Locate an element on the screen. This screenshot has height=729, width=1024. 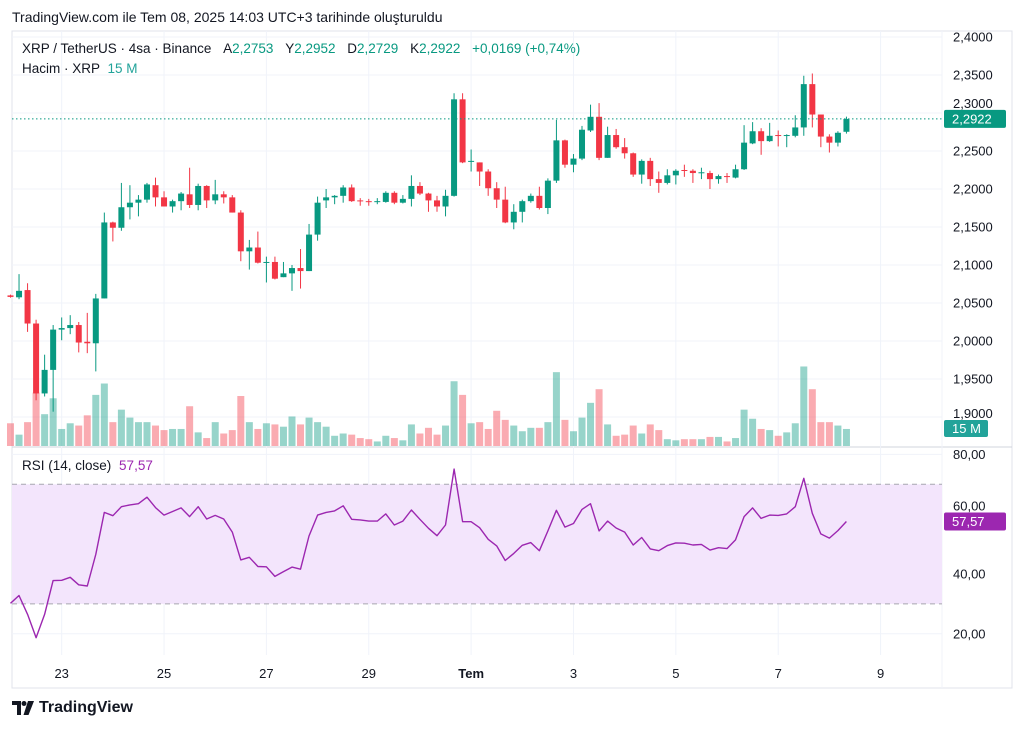
rsi-badge-text: 57,57 is located at coordinates (968, 521).